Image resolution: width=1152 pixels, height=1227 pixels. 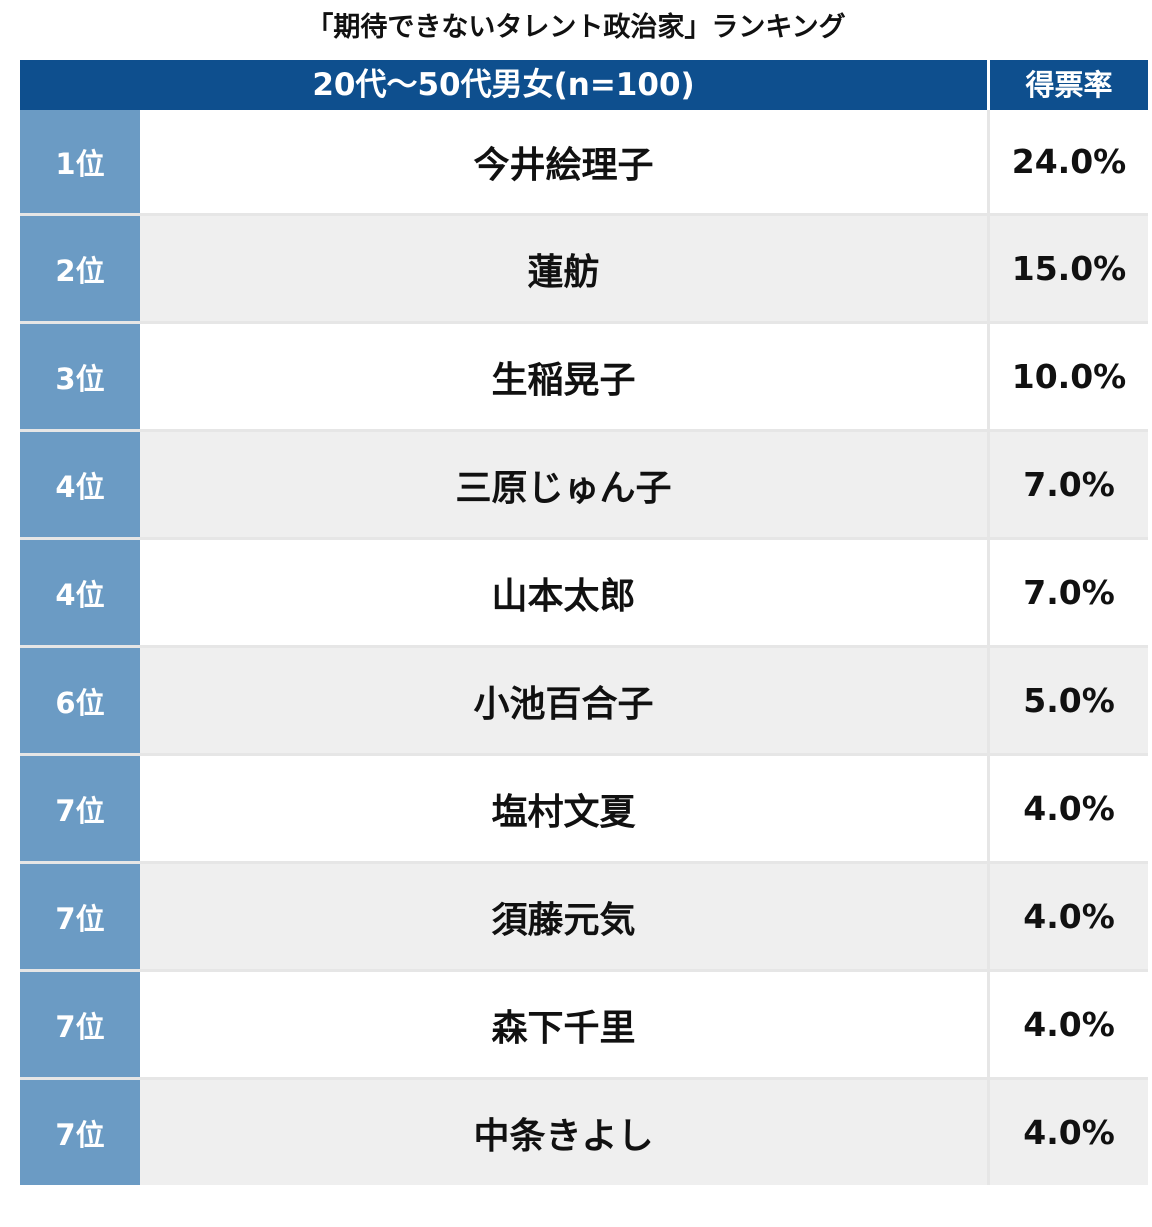 I want to click on table-row: 7位 森下千里 4.0%, so click(x=584, y=1023).